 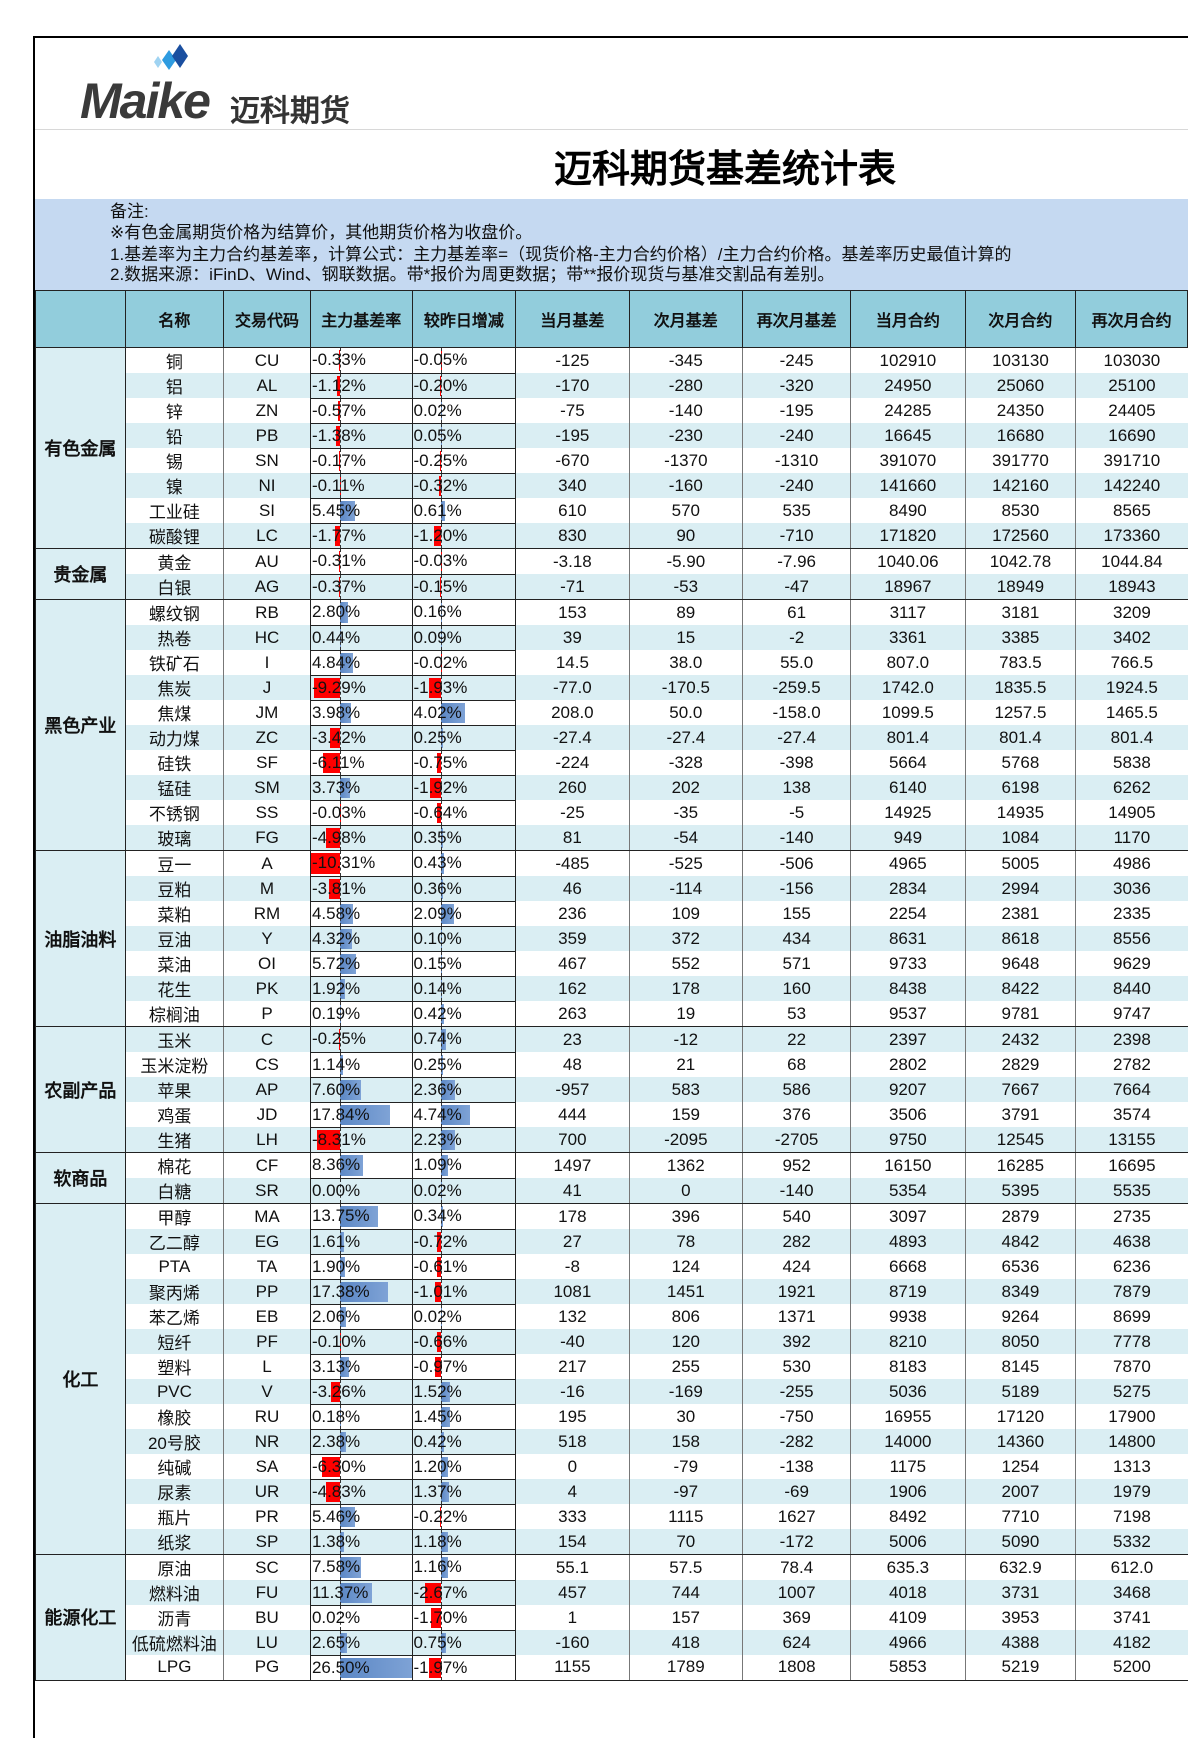 I want to click on third-month-contract-cell: 3402, so click(x=1132, y=637).